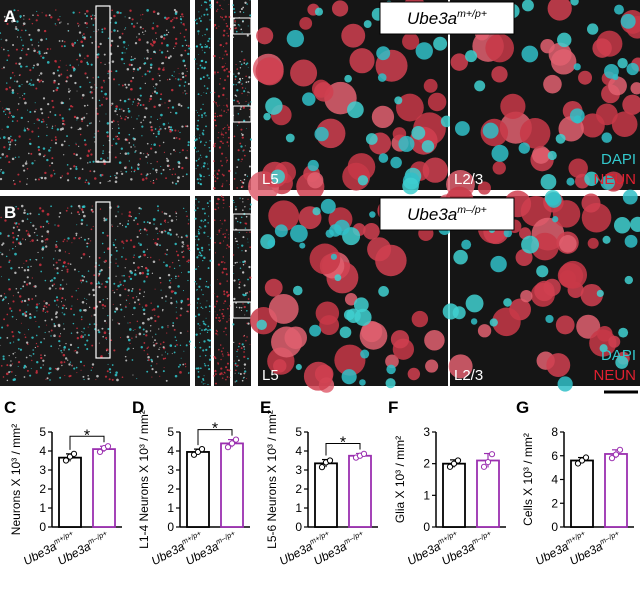 The height and width of the screenshot is (608, 640). I want to click on genotype-sup: m–/p+, so click(609, 537).